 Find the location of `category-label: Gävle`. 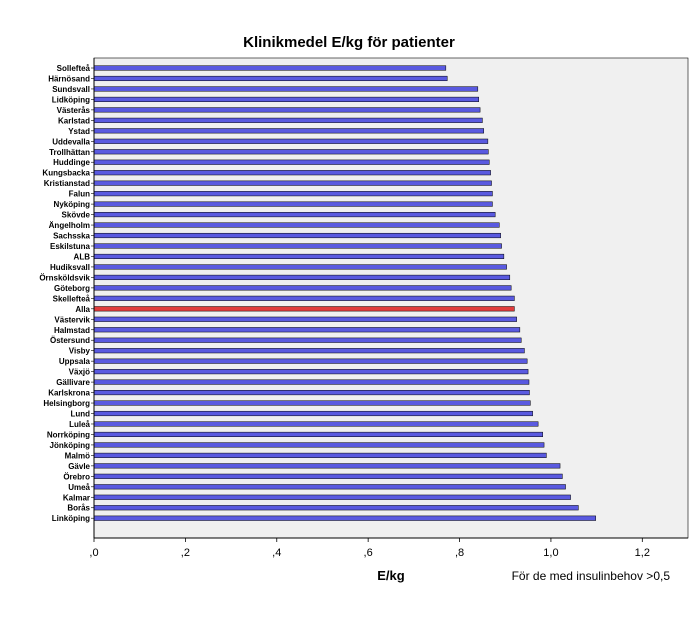

category-label: Gävle is located at coordinates (79, 466).